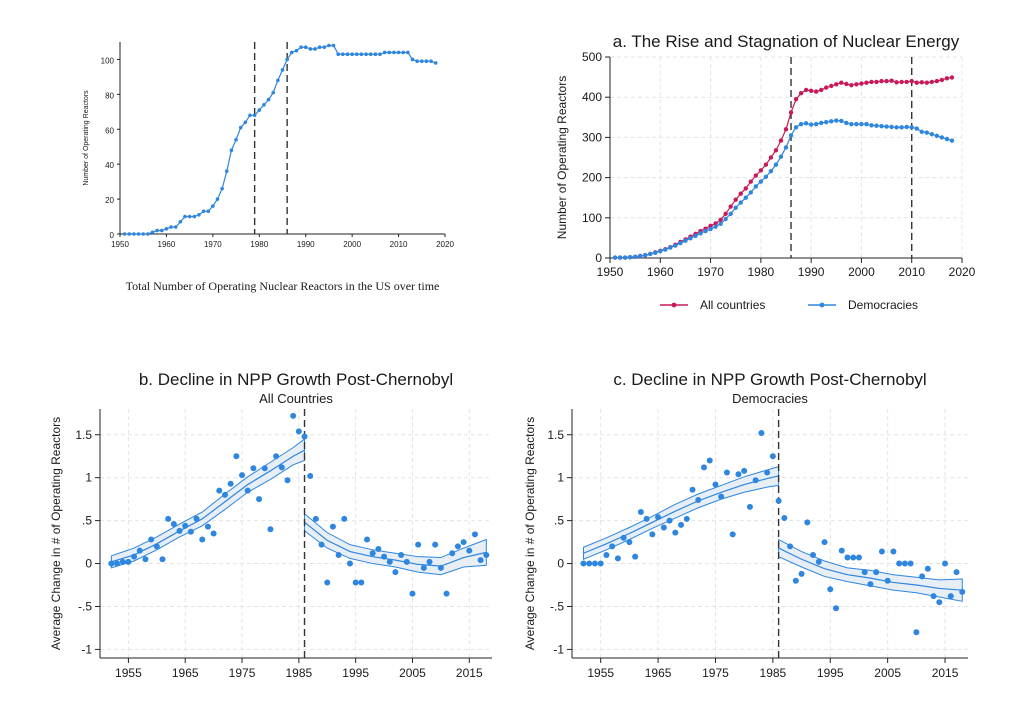  What do you see at coordinates (352, 244) in the screenshot?
I see `x-tick-label: 2000` at bounding box center [352, 244].